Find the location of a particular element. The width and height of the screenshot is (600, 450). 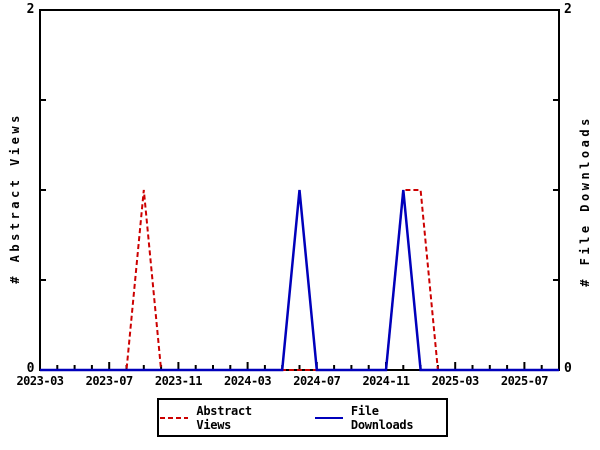

legend: Abstract Views File Downloads is located at coordinates (302, 417).